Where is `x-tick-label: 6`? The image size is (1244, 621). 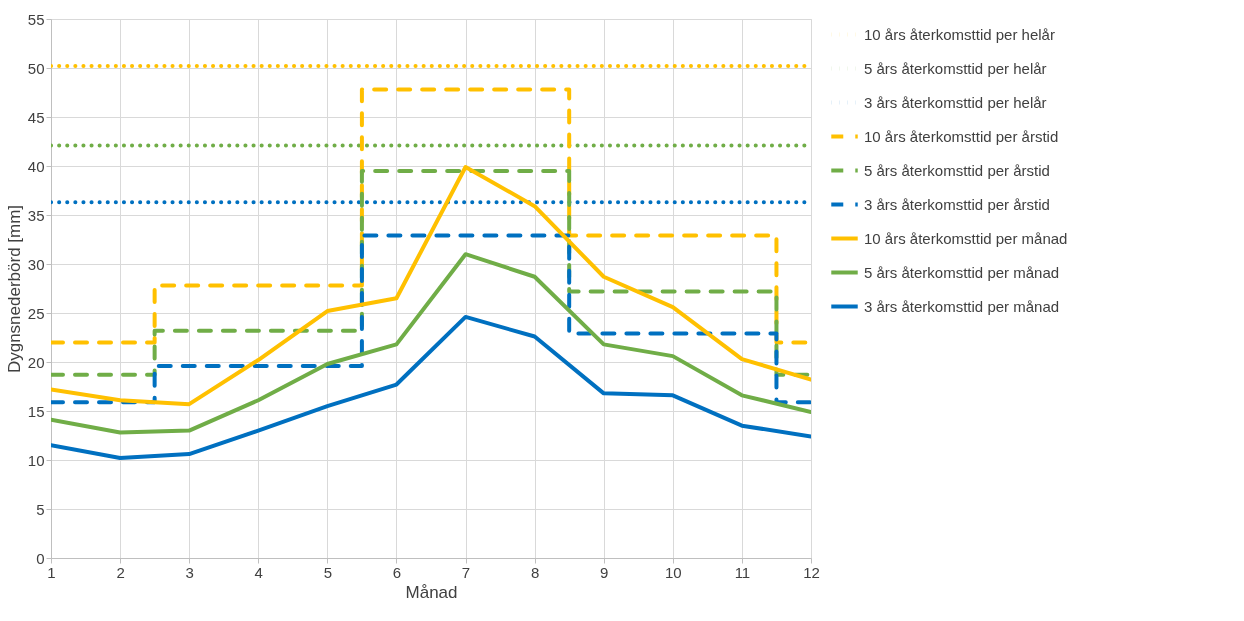
x-tick-label: 6 is located at coordinates (397, 572).